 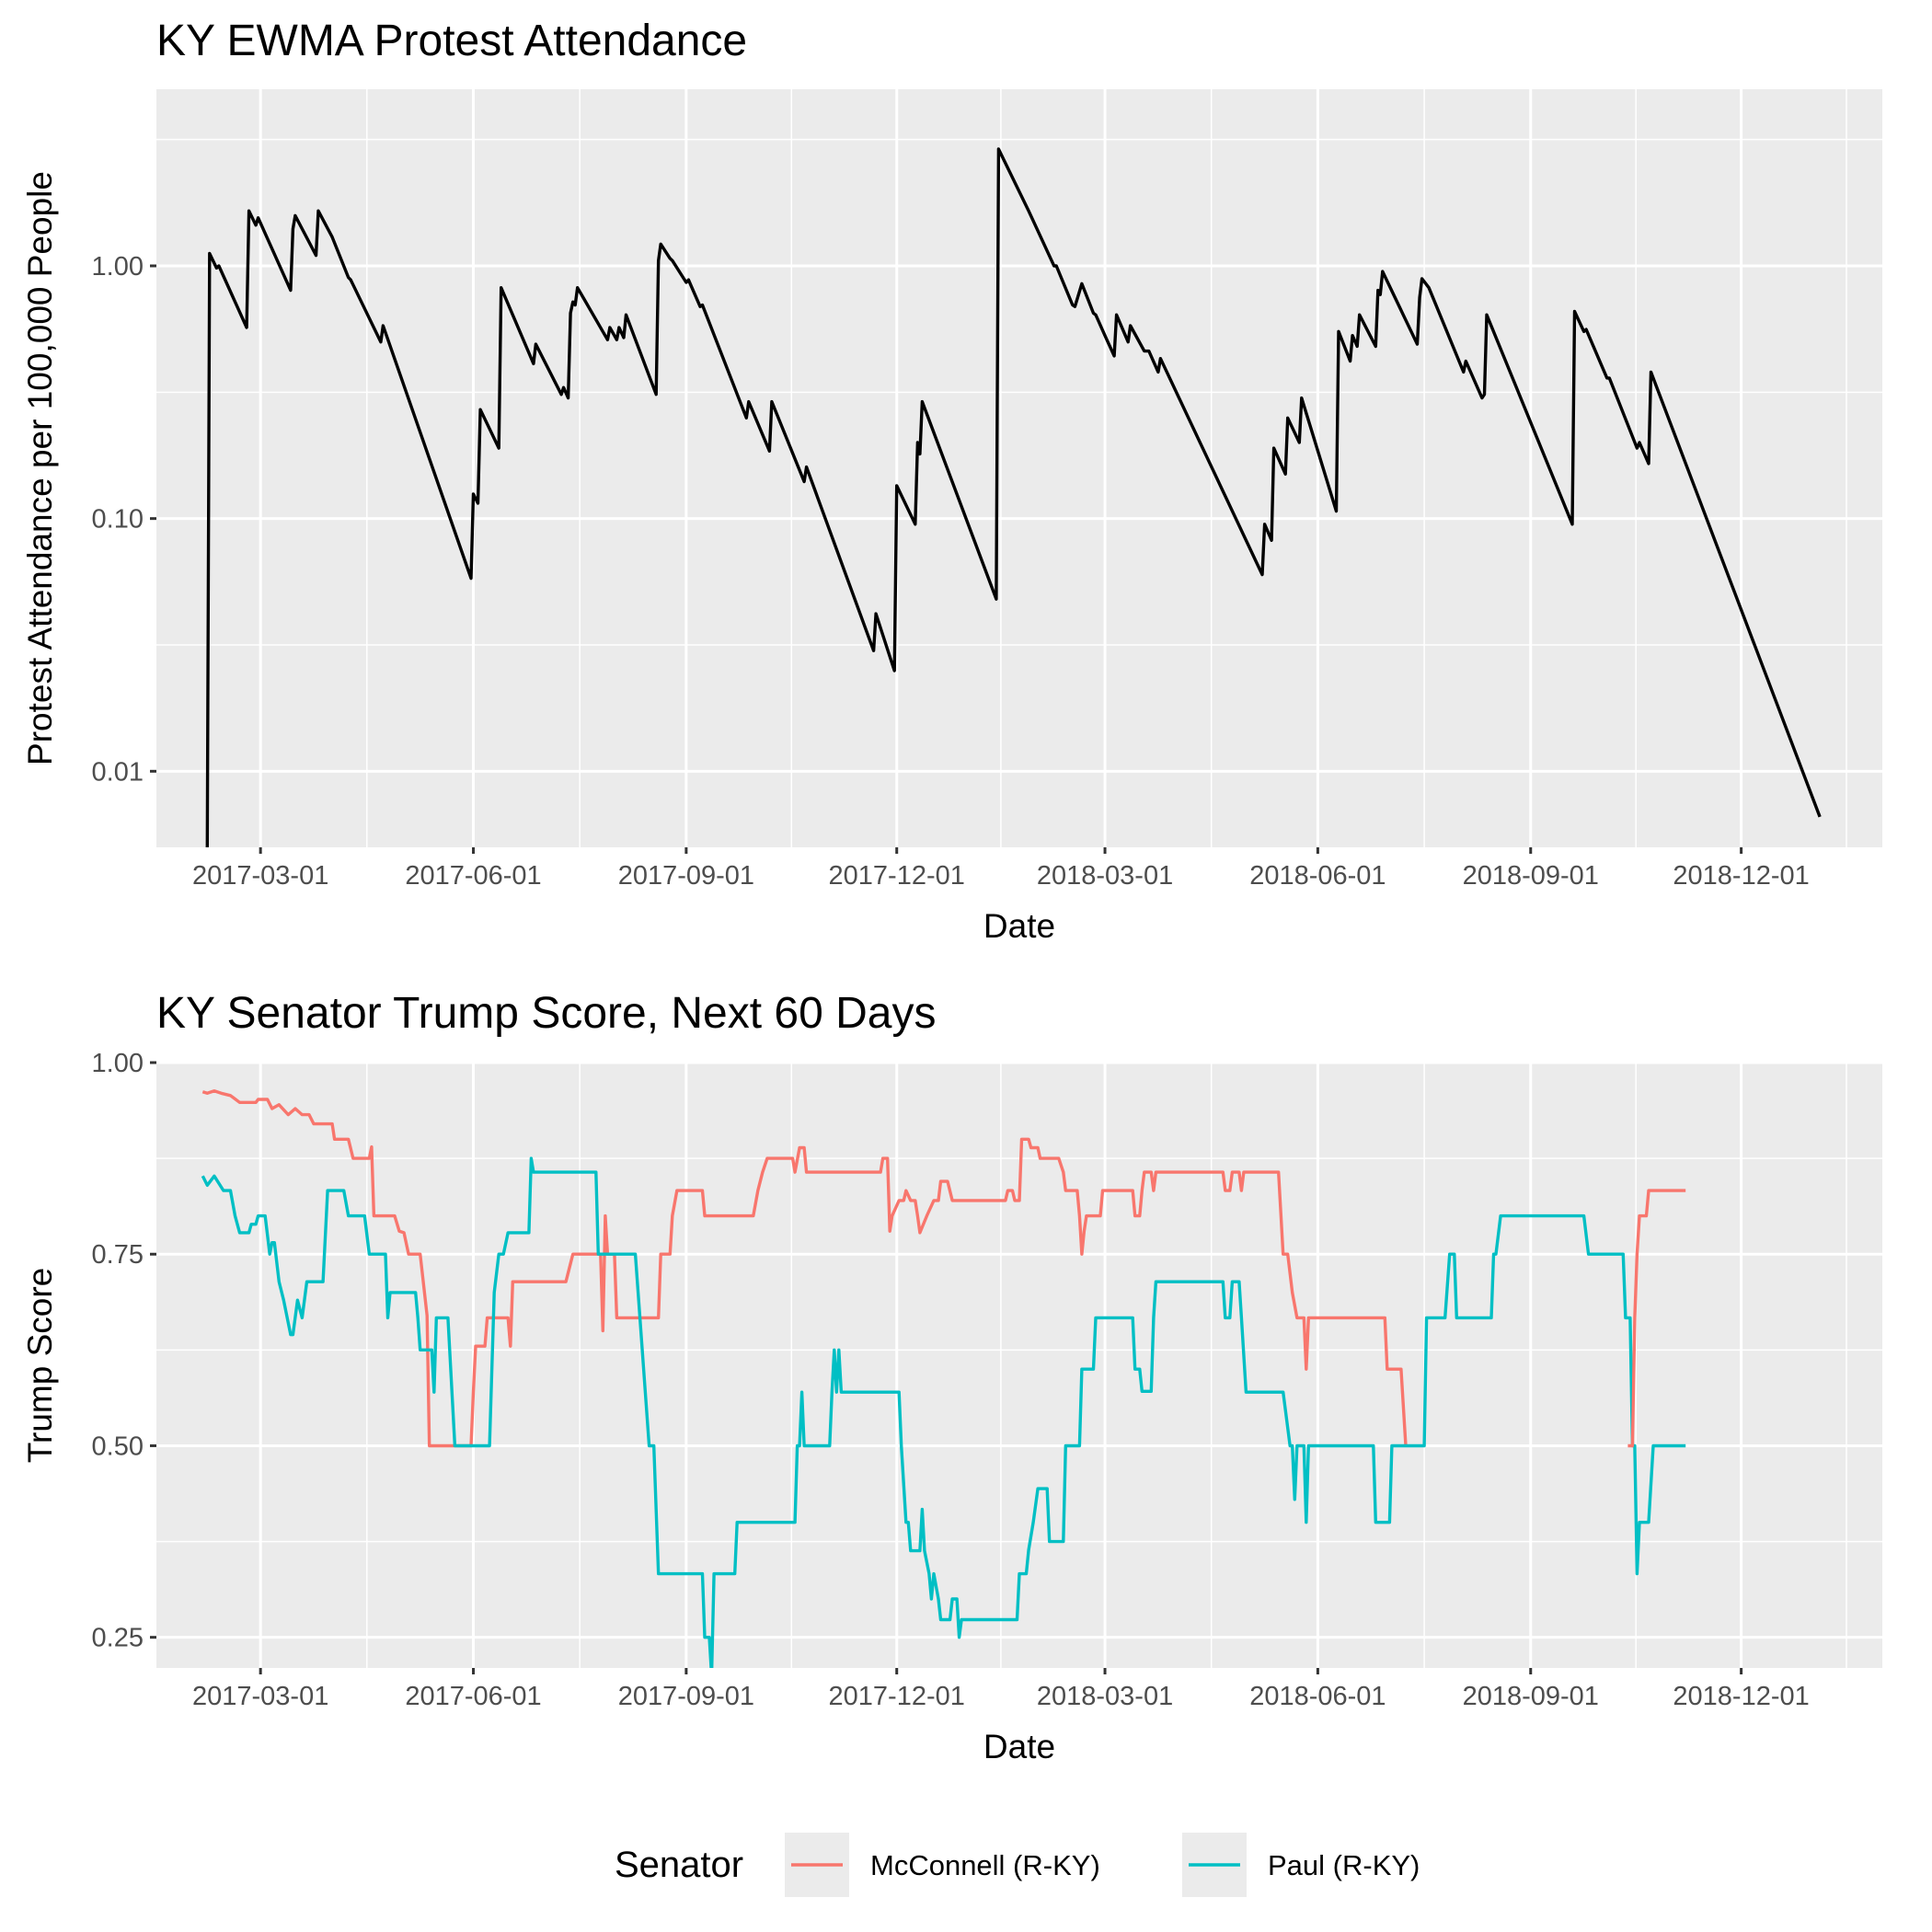 What do you see at coordinates (679, 1865) in the screenshot?
I see `legend-title: Senator` at bounding box center [679, 1865].